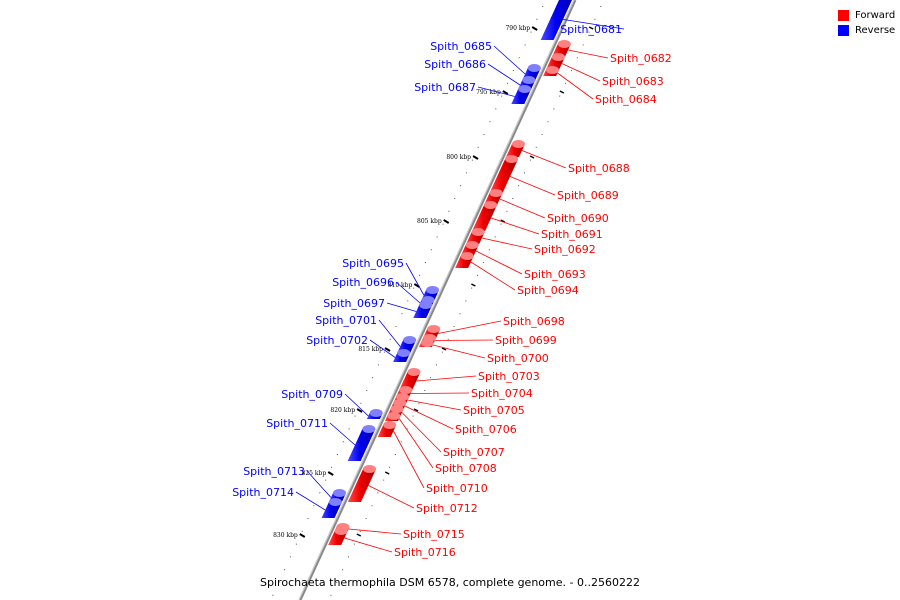  What do you see at coordinates (474, 452) in the screenshot?
I see `gene-label: Spith_0707` at bounding box center [474, 452].